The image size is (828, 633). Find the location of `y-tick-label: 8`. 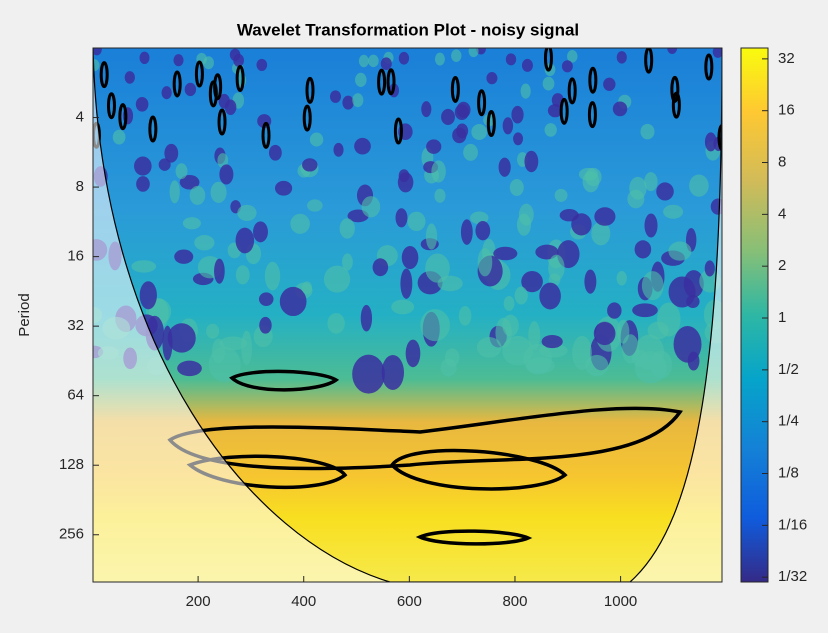

y-tick-label: 8 is located at coordinates (80, 186).